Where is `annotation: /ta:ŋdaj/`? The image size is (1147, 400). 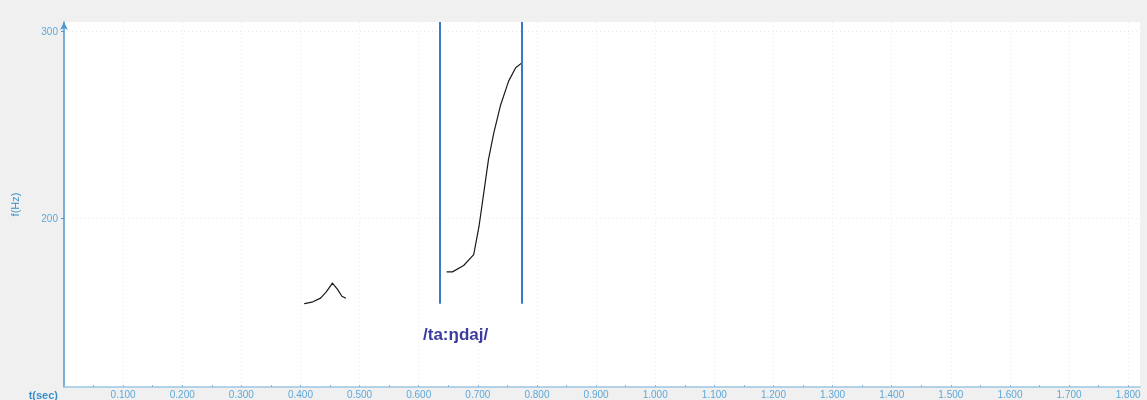
annotation: /ta:ŋdaj/ is located at coordinates (456, 334).